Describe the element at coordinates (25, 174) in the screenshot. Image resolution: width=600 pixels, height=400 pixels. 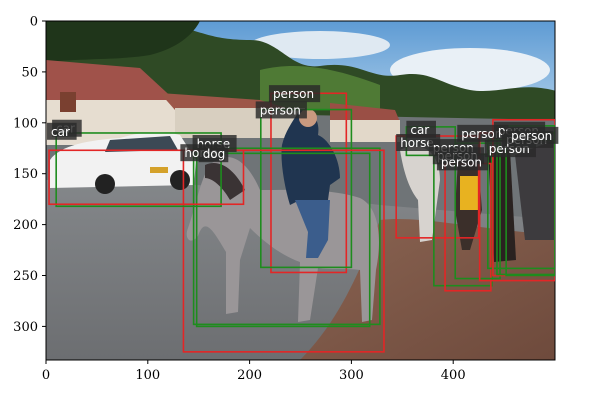
I see `y-tick-label: 150` at that location.